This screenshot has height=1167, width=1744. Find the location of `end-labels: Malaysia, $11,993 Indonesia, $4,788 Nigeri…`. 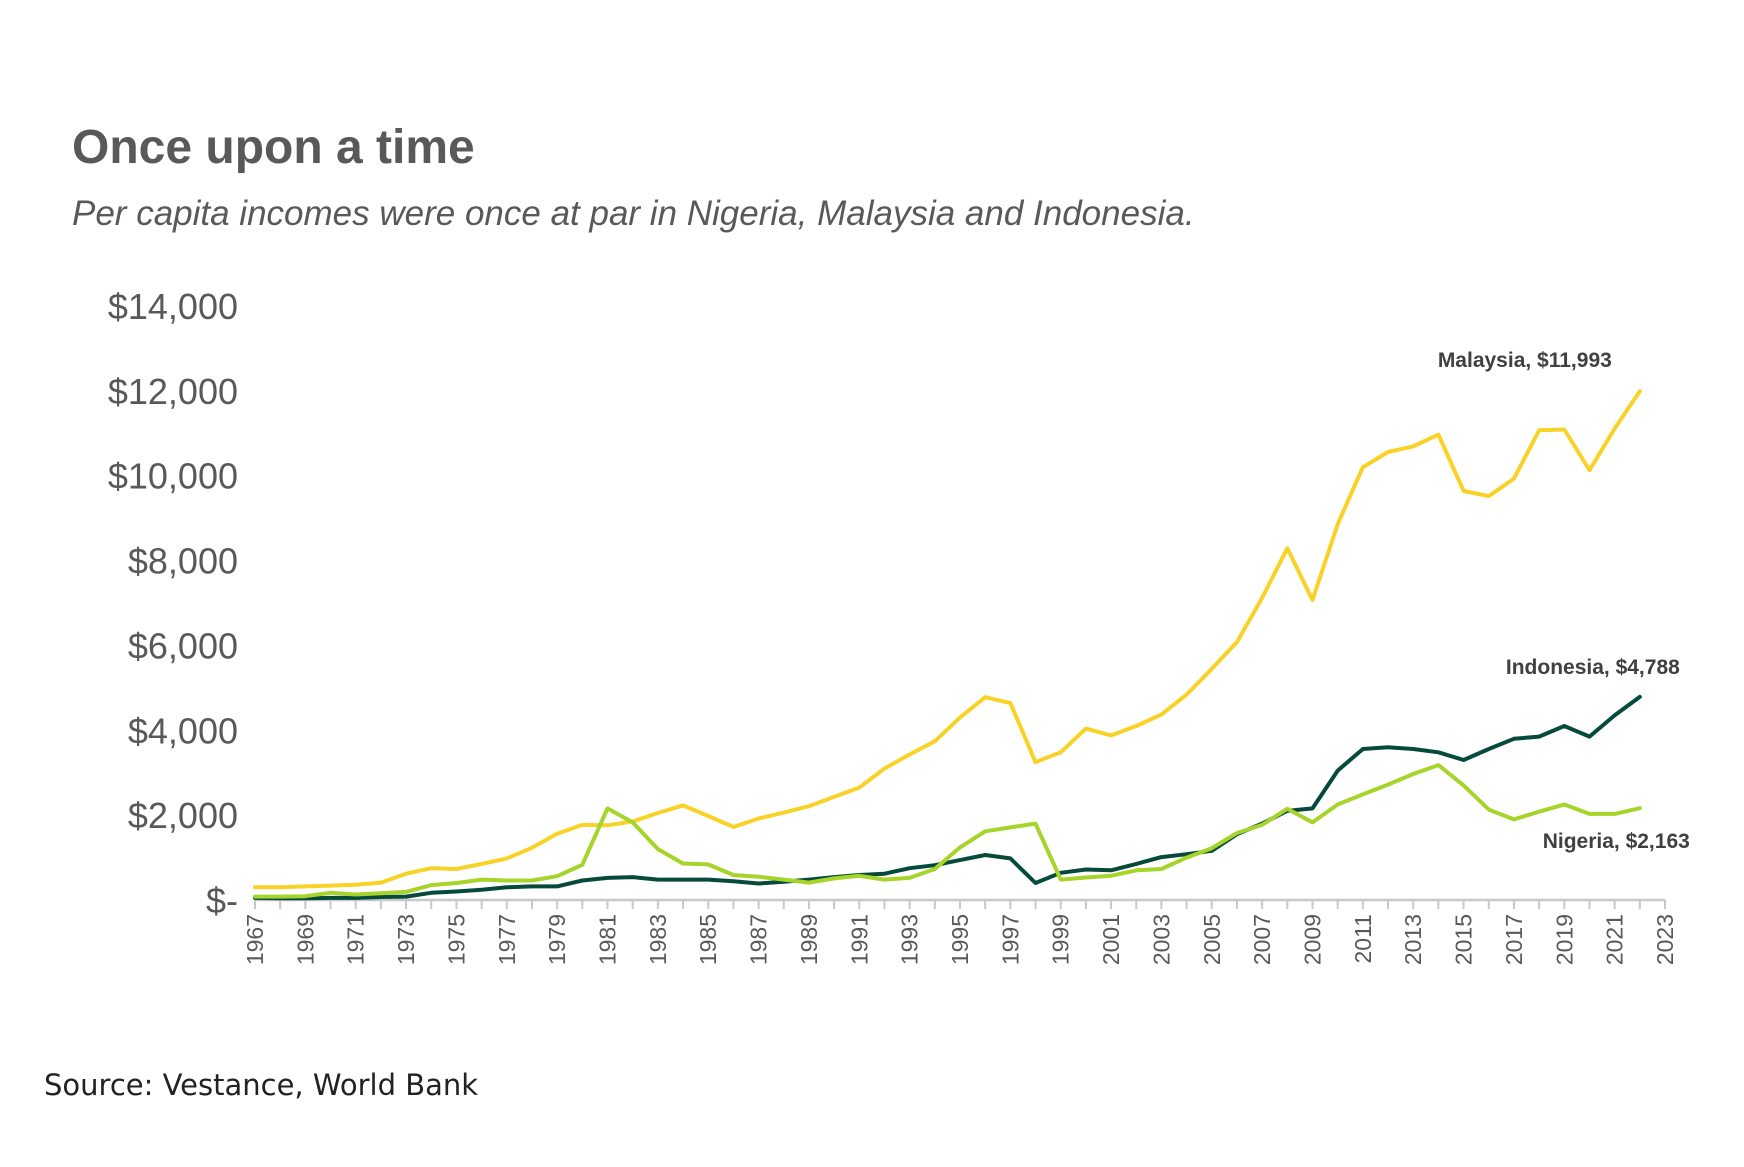

end-labels: Malaysia, $11,993 Indonesia, $4,788 Nigeri… is located at coordinates (1564, 601).